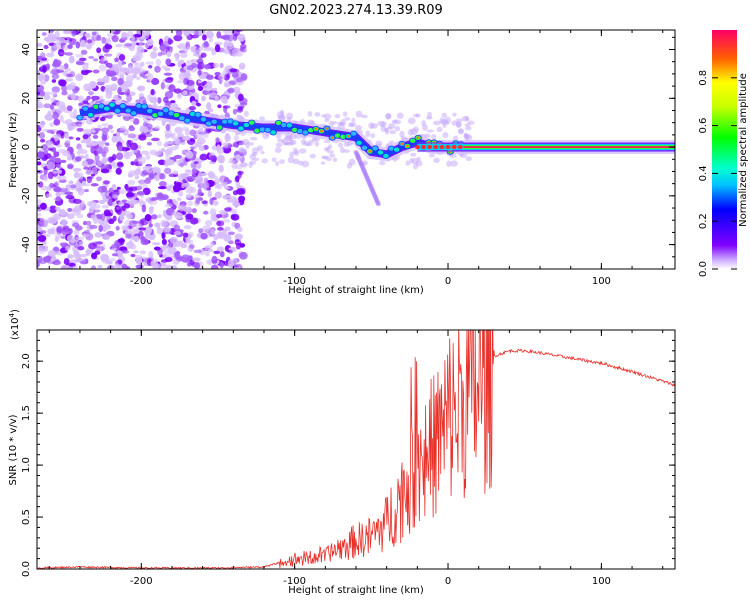  What do you see at coordinates (26, 413) in the screenshot?
I see `y-tick-label: 1.5` at bounding box center [26, 413].